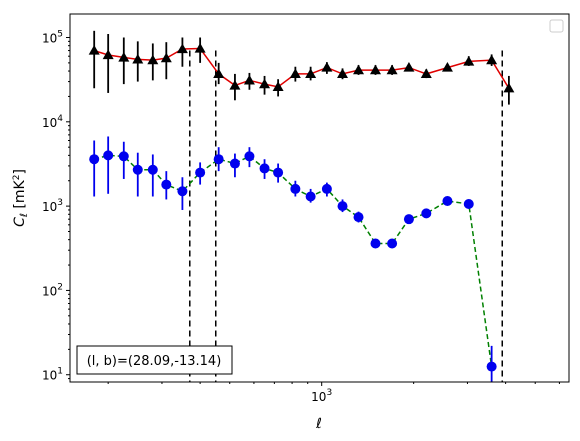  What do you see at coordinates (52, 290) in the screenshot?
I see `y-tick-label: 10²` at bounding box center [52, 290].